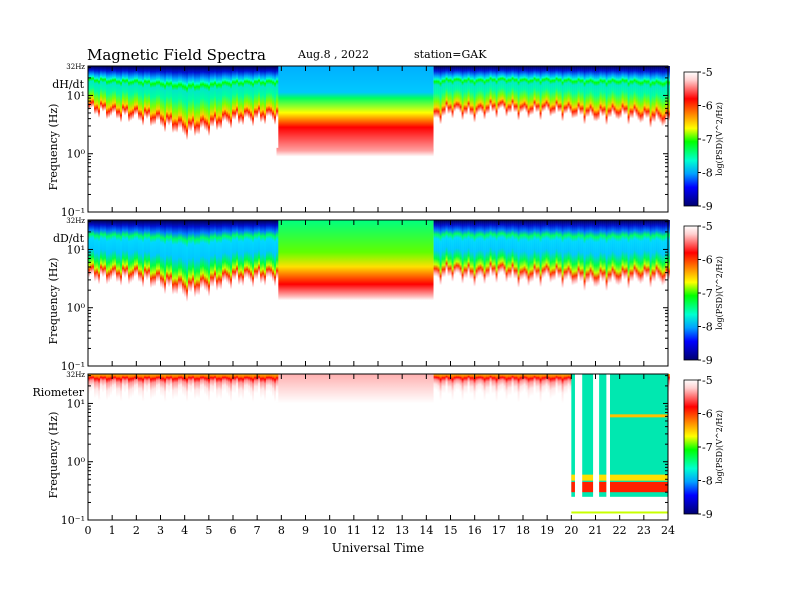  What do you see at coordinates (450, 54) in the screenshot?
I see `station-label: station=GAK` at bounding box center [450, 54].